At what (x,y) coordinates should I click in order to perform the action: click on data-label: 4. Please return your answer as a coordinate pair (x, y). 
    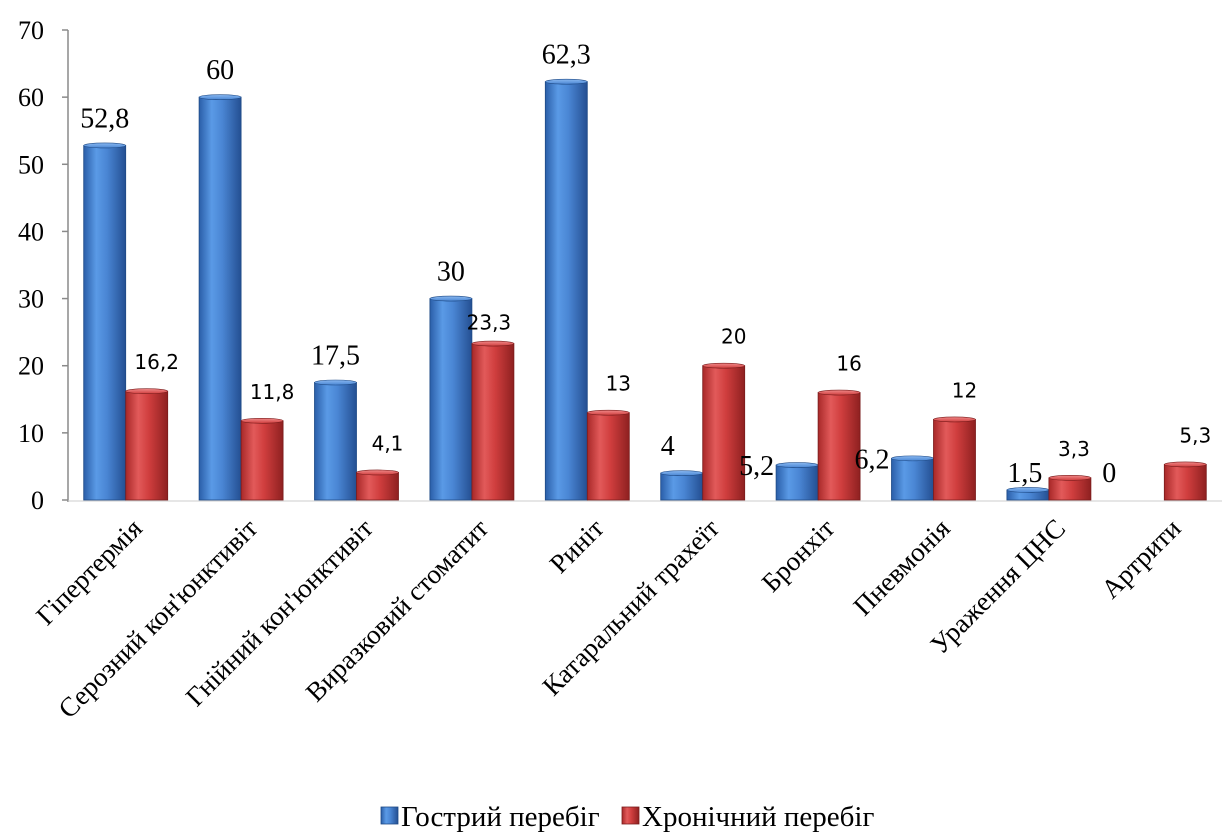
    Looking at the image, I should click on (668, 446).